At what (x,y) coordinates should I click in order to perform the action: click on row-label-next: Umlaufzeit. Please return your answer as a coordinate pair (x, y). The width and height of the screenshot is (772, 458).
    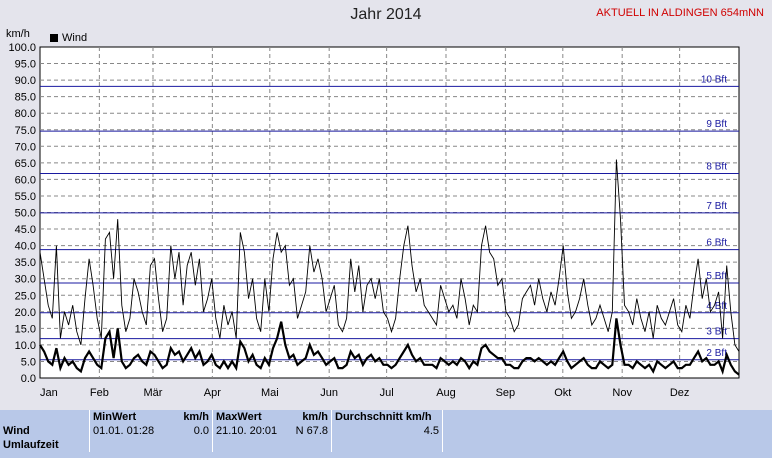
    Looking at the image, I should click on (31, 445).